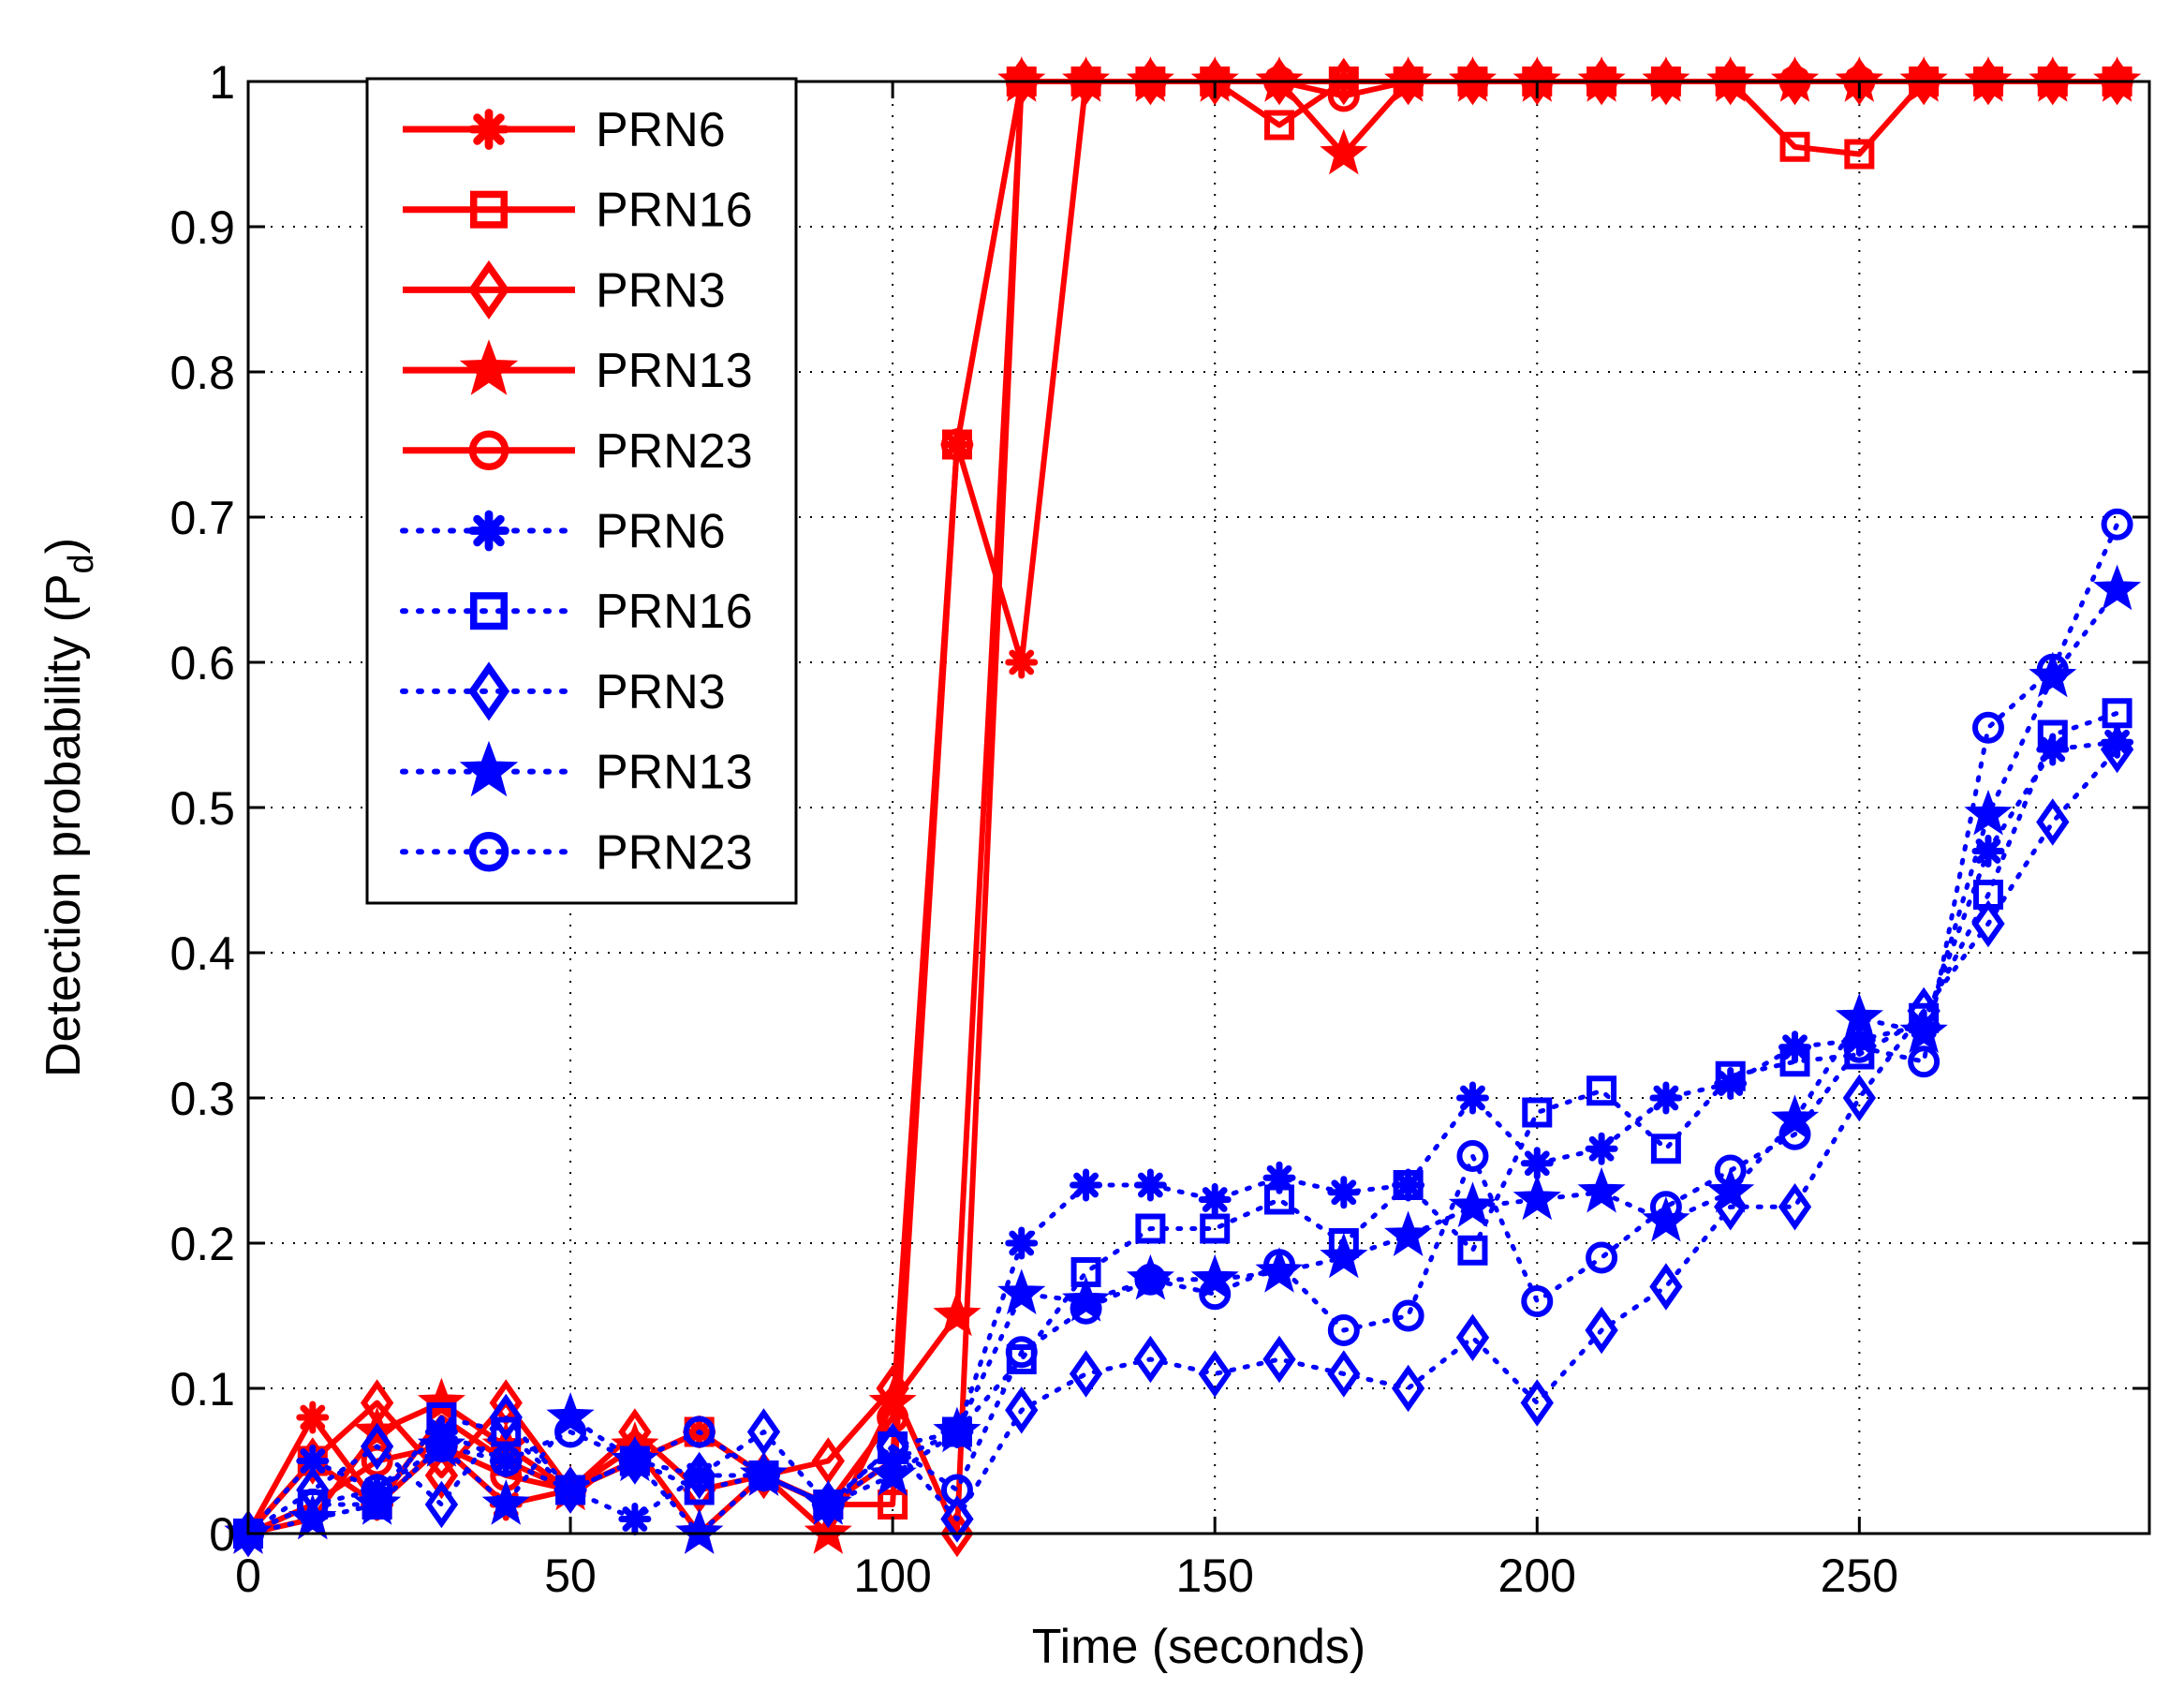  Describe the element at coordinates (202, 663) in the screenshot. I see `y-tick-label: 0.6` at that location.